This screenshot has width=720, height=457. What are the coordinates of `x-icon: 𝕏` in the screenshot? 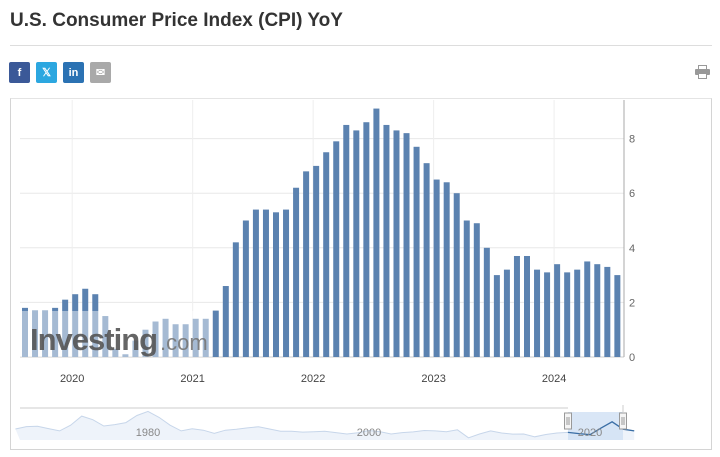 It's located at (46, 73).